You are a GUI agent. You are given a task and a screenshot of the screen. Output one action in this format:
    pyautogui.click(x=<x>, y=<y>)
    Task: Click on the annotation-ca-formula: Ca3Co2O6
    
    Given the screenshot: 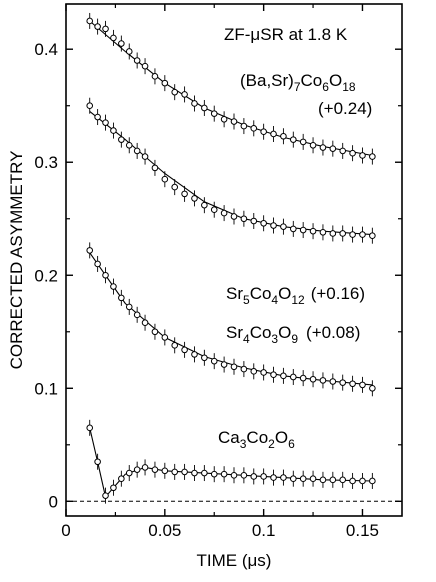 What is the action you would take?
    pyautogui.click(x=256, y=439)
    